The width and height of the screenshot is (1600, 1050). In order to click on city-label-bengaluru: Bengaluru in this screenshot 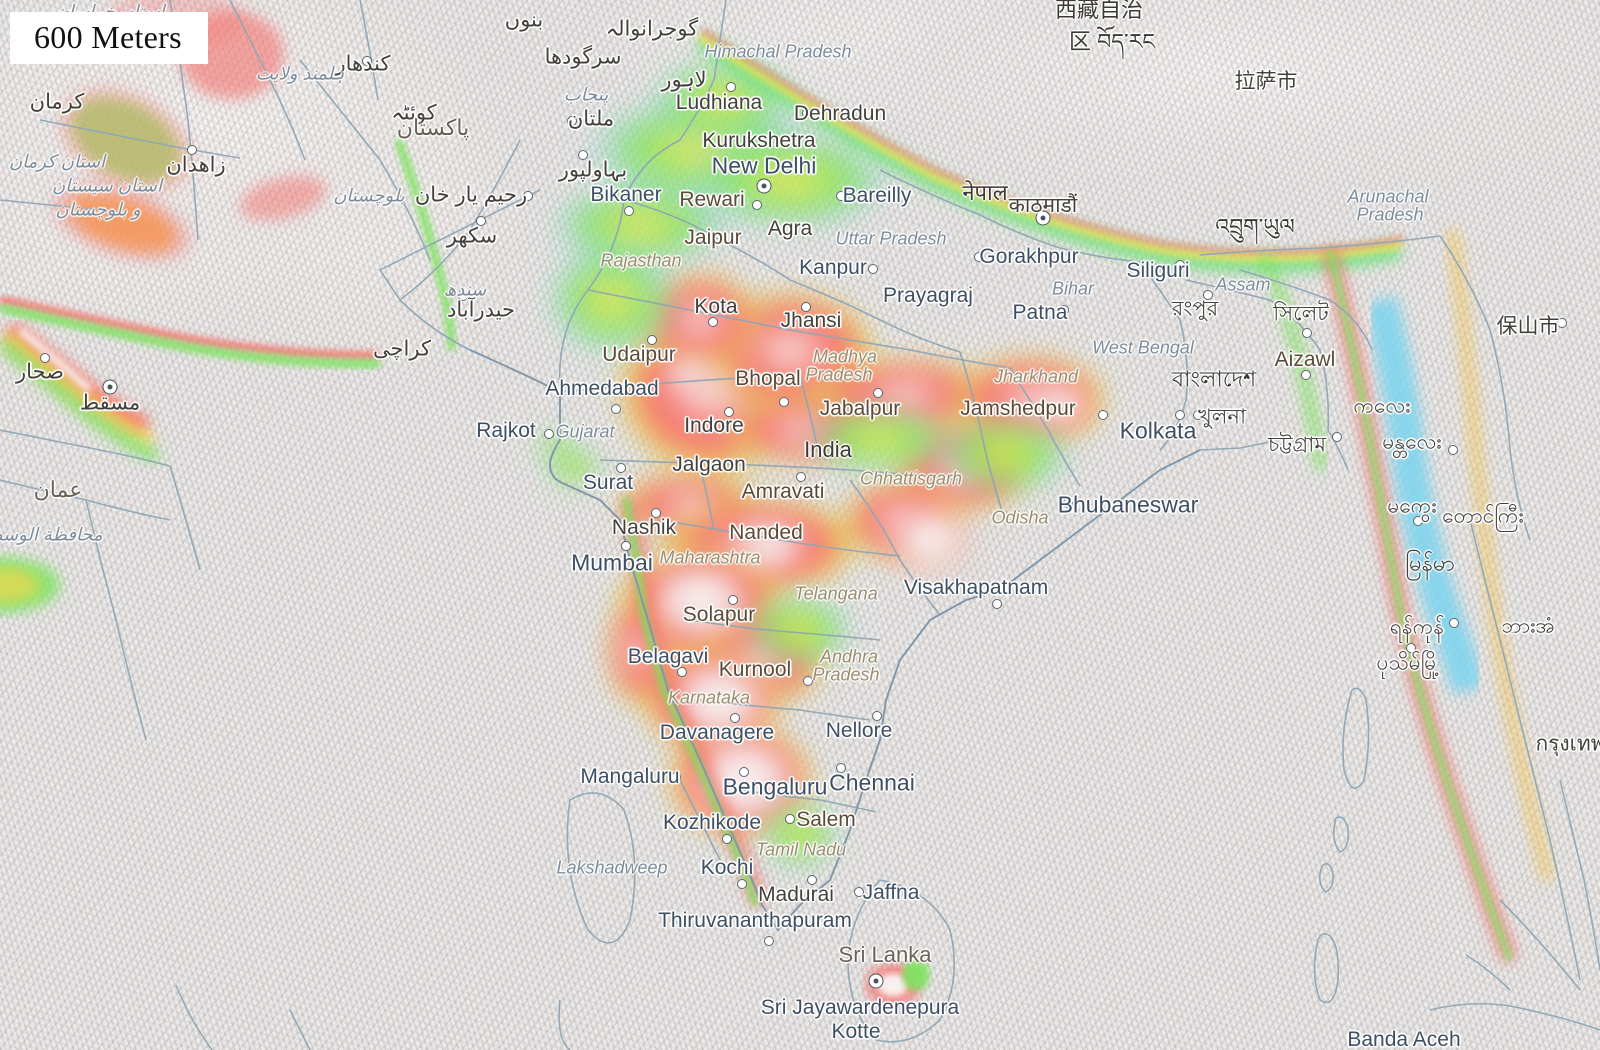, I will do `click(775, 786)`.